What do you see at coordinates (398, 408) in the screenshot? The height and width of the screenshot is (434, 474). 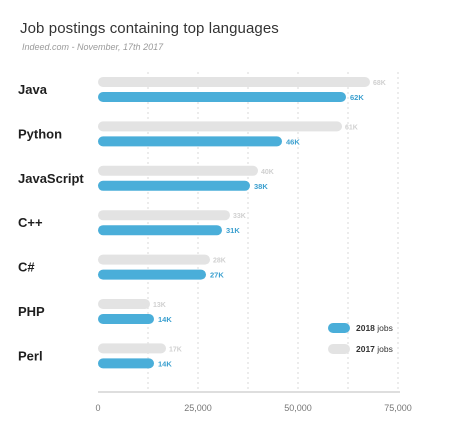 I see `x-tick-label: 75,000` at bounding box center [398, 408].